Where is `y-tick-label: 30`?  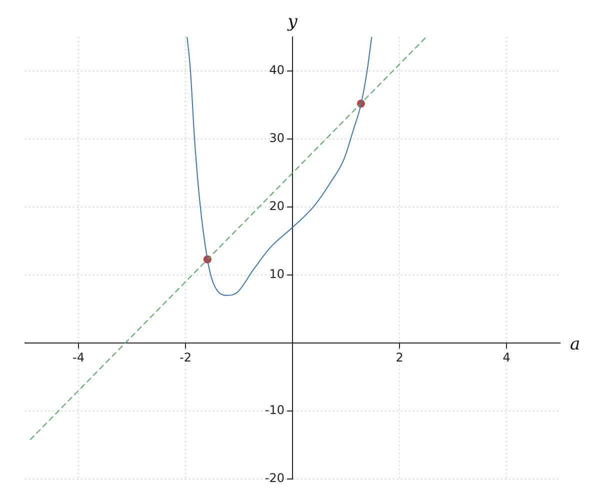
y-tick-label: 30 is located at coordinates (276, 138).